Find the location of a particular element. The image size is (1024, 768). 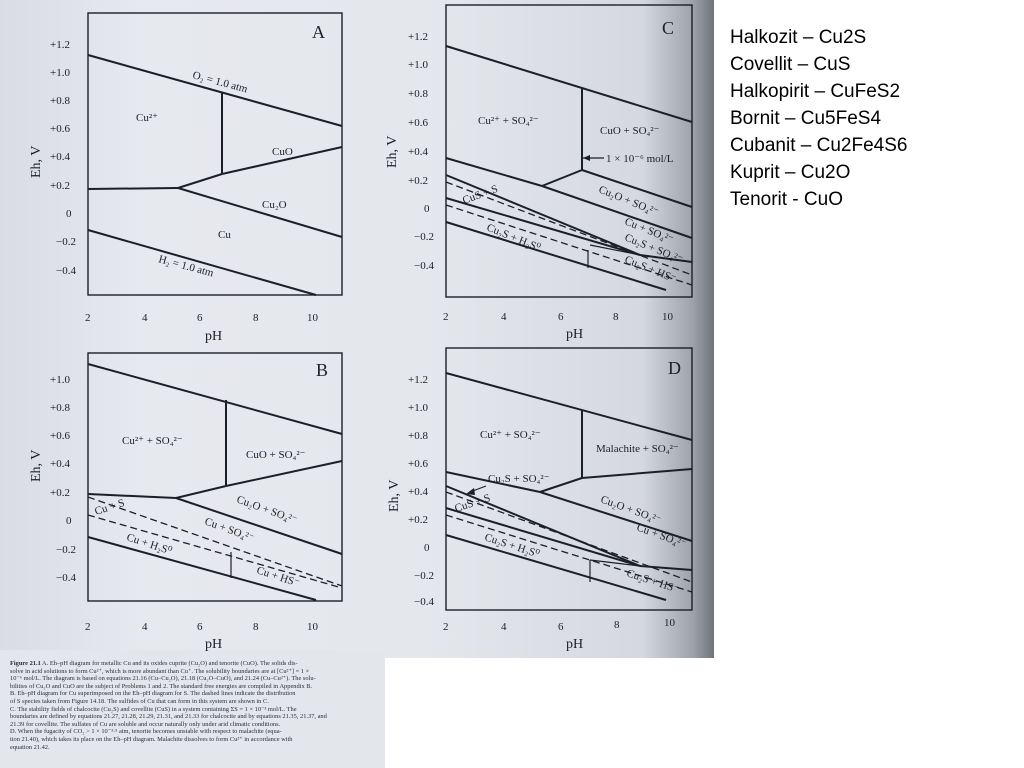

field-label: Cu₂S + SO₄²⁻ is located at coordinates (519, 479).